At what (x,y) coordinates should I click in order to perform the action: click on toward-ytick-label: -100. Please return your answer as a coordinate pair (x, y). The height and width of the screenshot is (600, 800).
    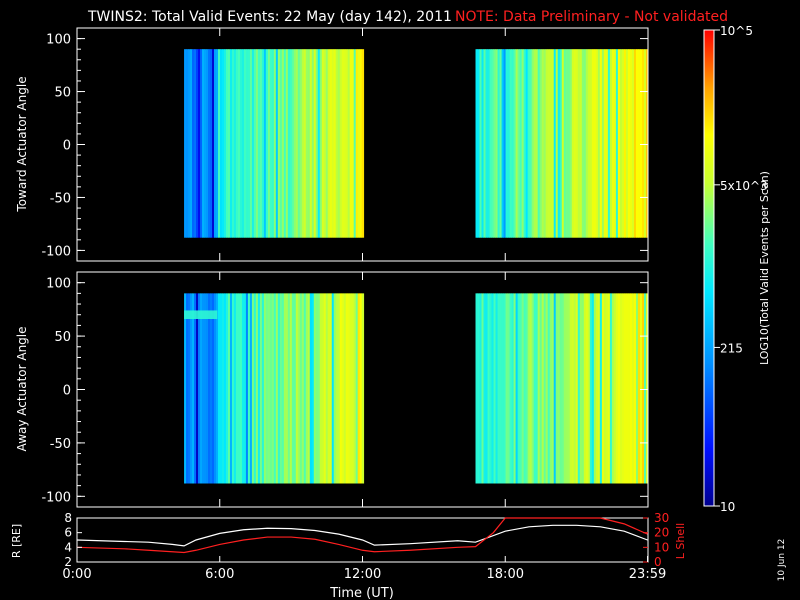
    Looking at the image, I should click on (56, 251).